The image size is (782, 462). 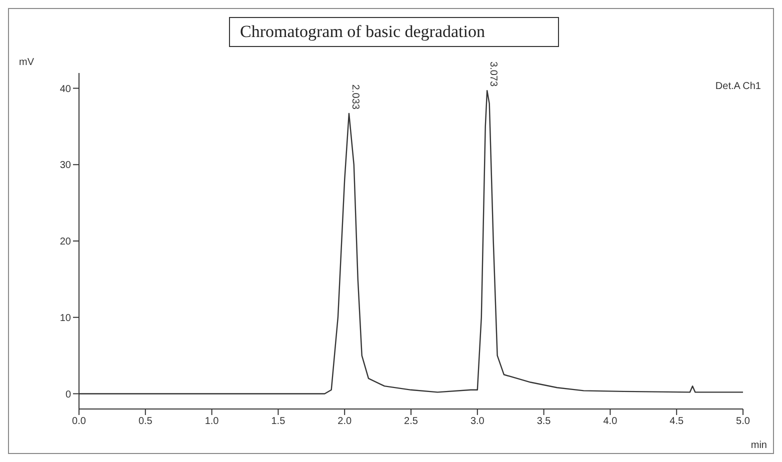 What do you see at coordinates (758, 445) in the screenshot?
I see `x-axis-title: min` at bounding box center [758, 445].